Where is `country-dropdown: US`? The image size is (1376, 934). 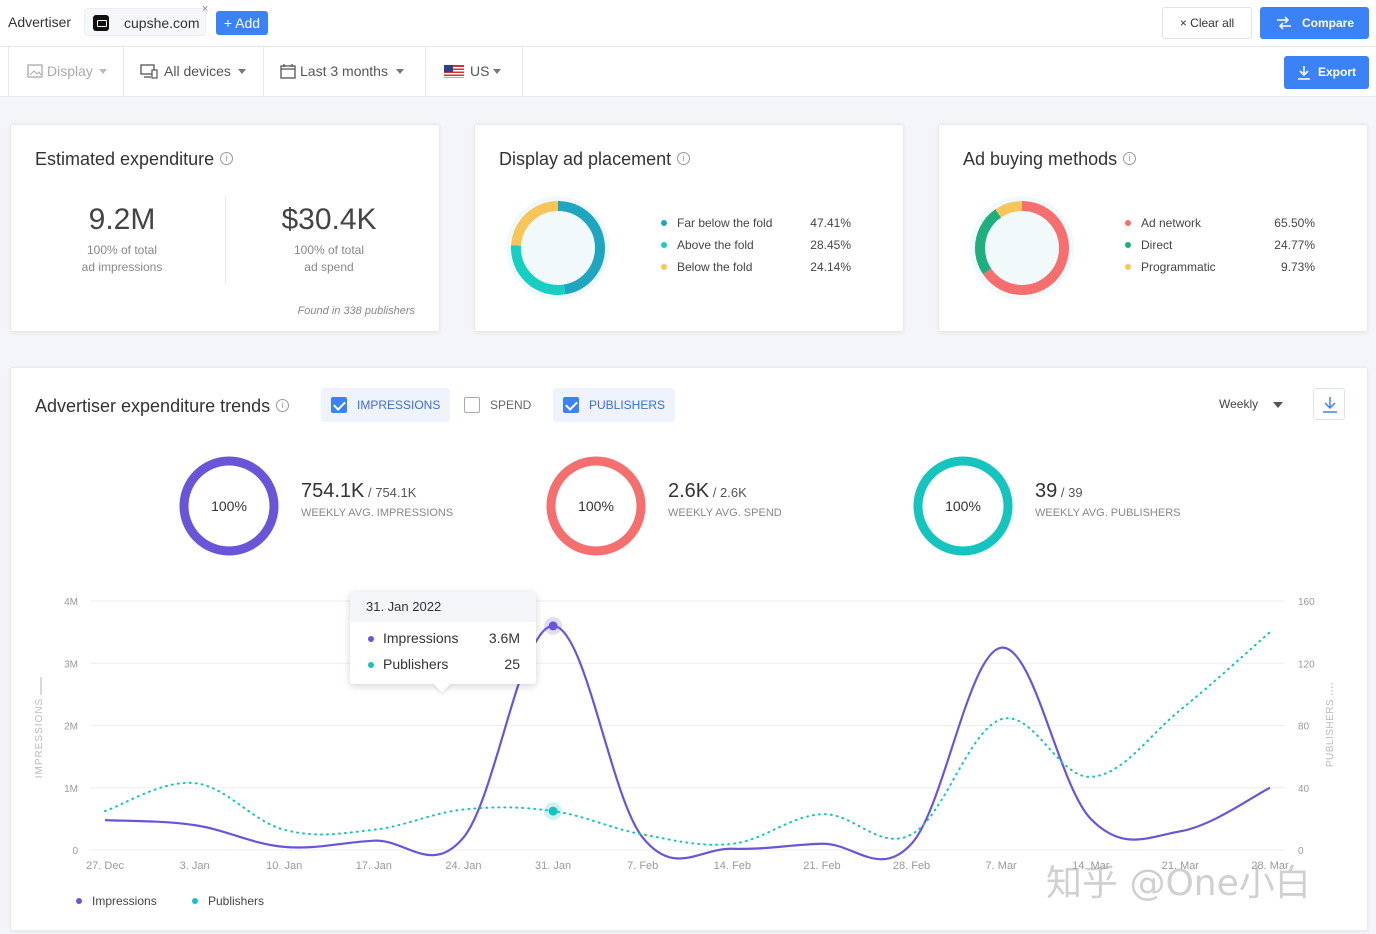
country-dropdown: US is located at coordinates (474, 71).